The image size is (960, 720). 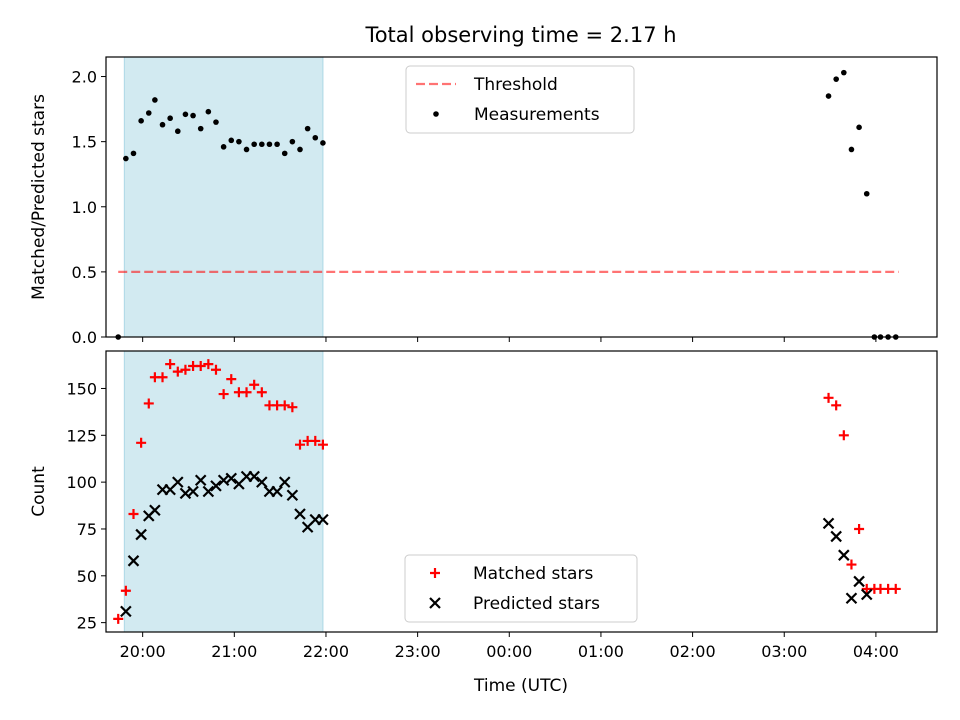 What do you see at coordinates (87, 576) in the screenshot?
I see `y-tick-label: 50` at bounding box center [87, 576].